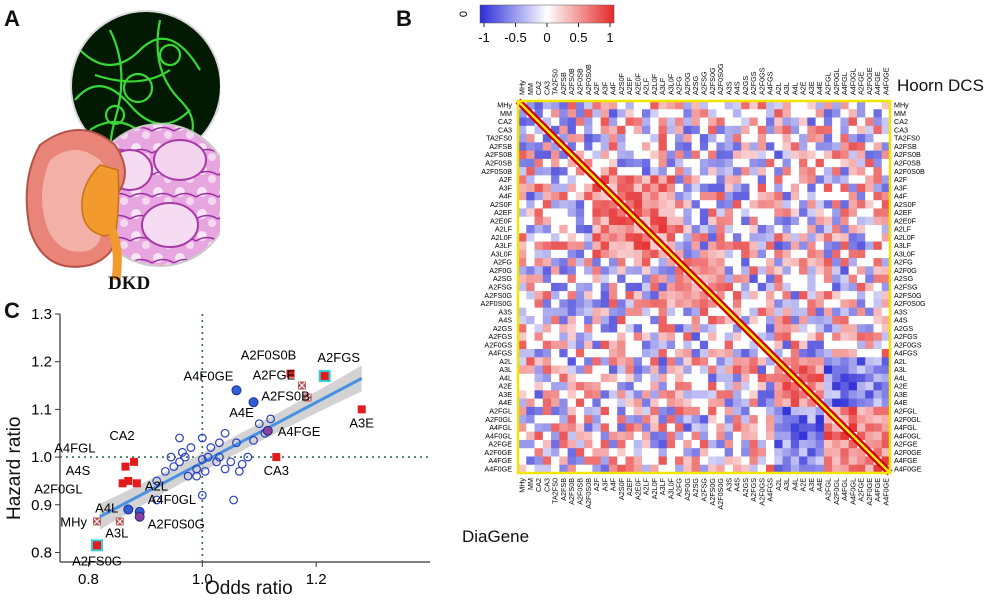 The width and height of the screenshot is (996, 603). What do you see at coordinates (267, 430) in the screenshot?
I see `circle-marker` at bounding box center [267, 430].